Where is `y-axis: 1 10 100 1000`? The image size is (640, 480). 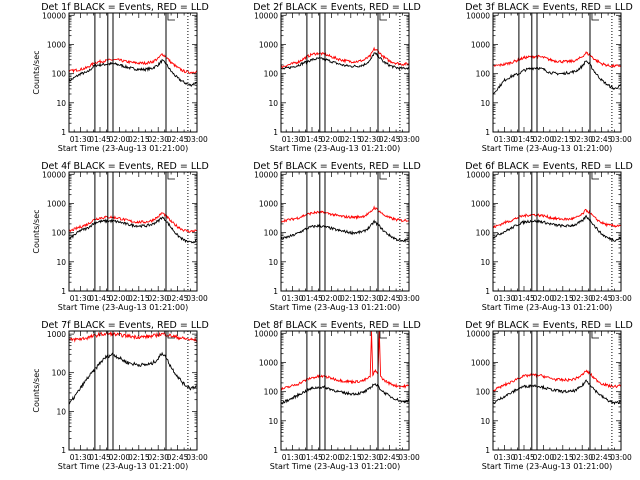 y-axis: 1 10 100 1000 is located at coordinates (122, 392).